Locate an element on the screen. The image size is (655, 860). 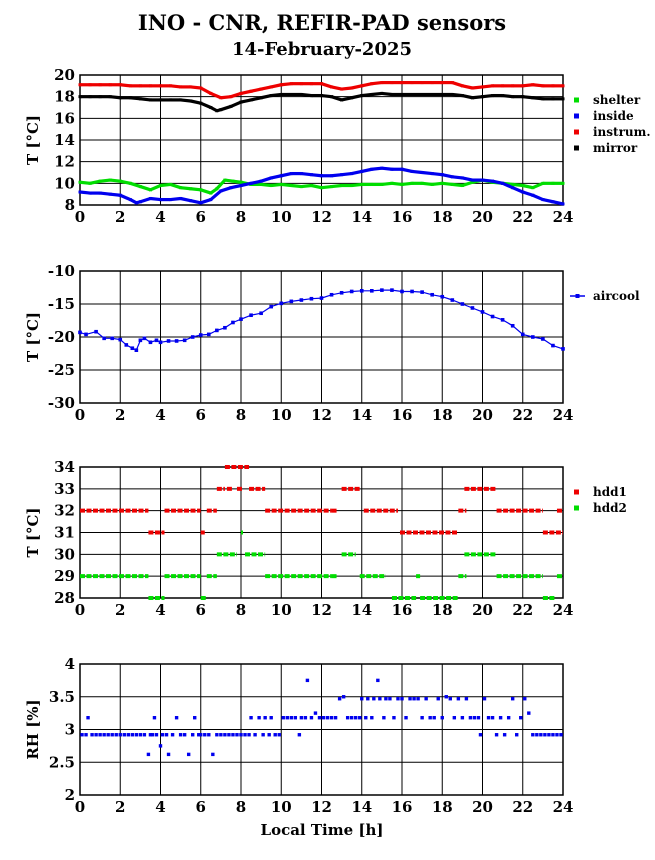
legend-label: mirror is located at coordinates (615, 148).